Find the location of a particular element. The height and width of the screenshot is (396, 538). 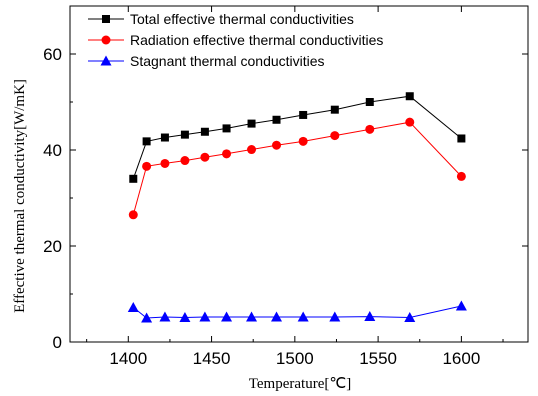

legend-label-3: Stagnant thermal conductivities is located at coordinates (227, 61).